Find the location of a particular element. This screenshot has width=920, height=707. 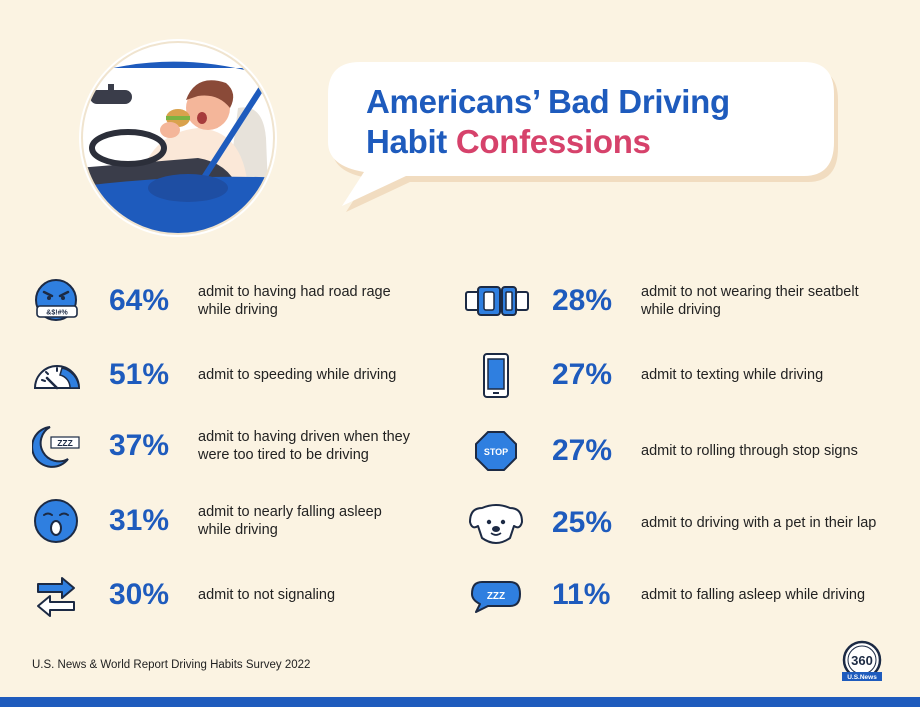

stat-percent: 64% is located at coordinates (139, 300).